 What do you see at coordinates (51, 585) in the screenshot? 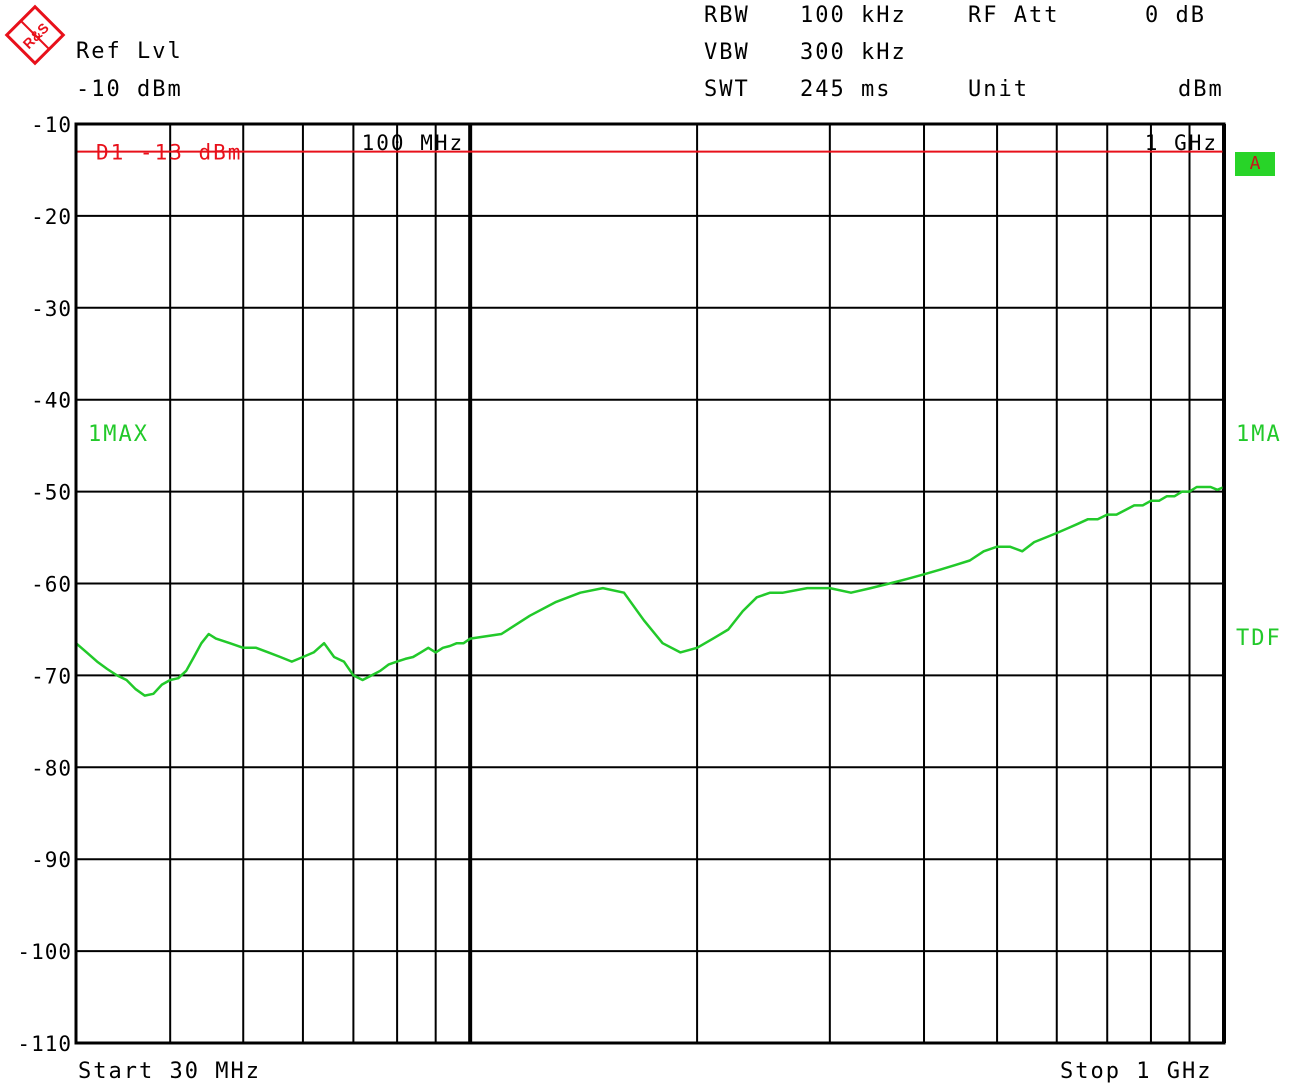
I see `y-tick-label: -60` at bounding box center [51, 585].